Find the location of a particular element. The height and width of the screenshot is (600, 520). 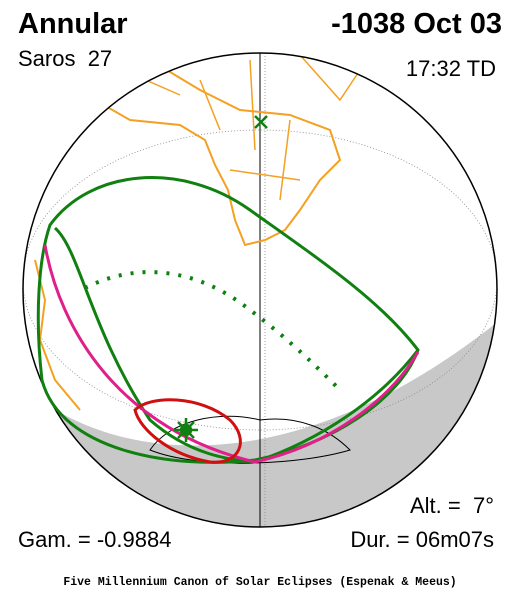

greatest-eclipse-marker is located at coordinates (186, 430).